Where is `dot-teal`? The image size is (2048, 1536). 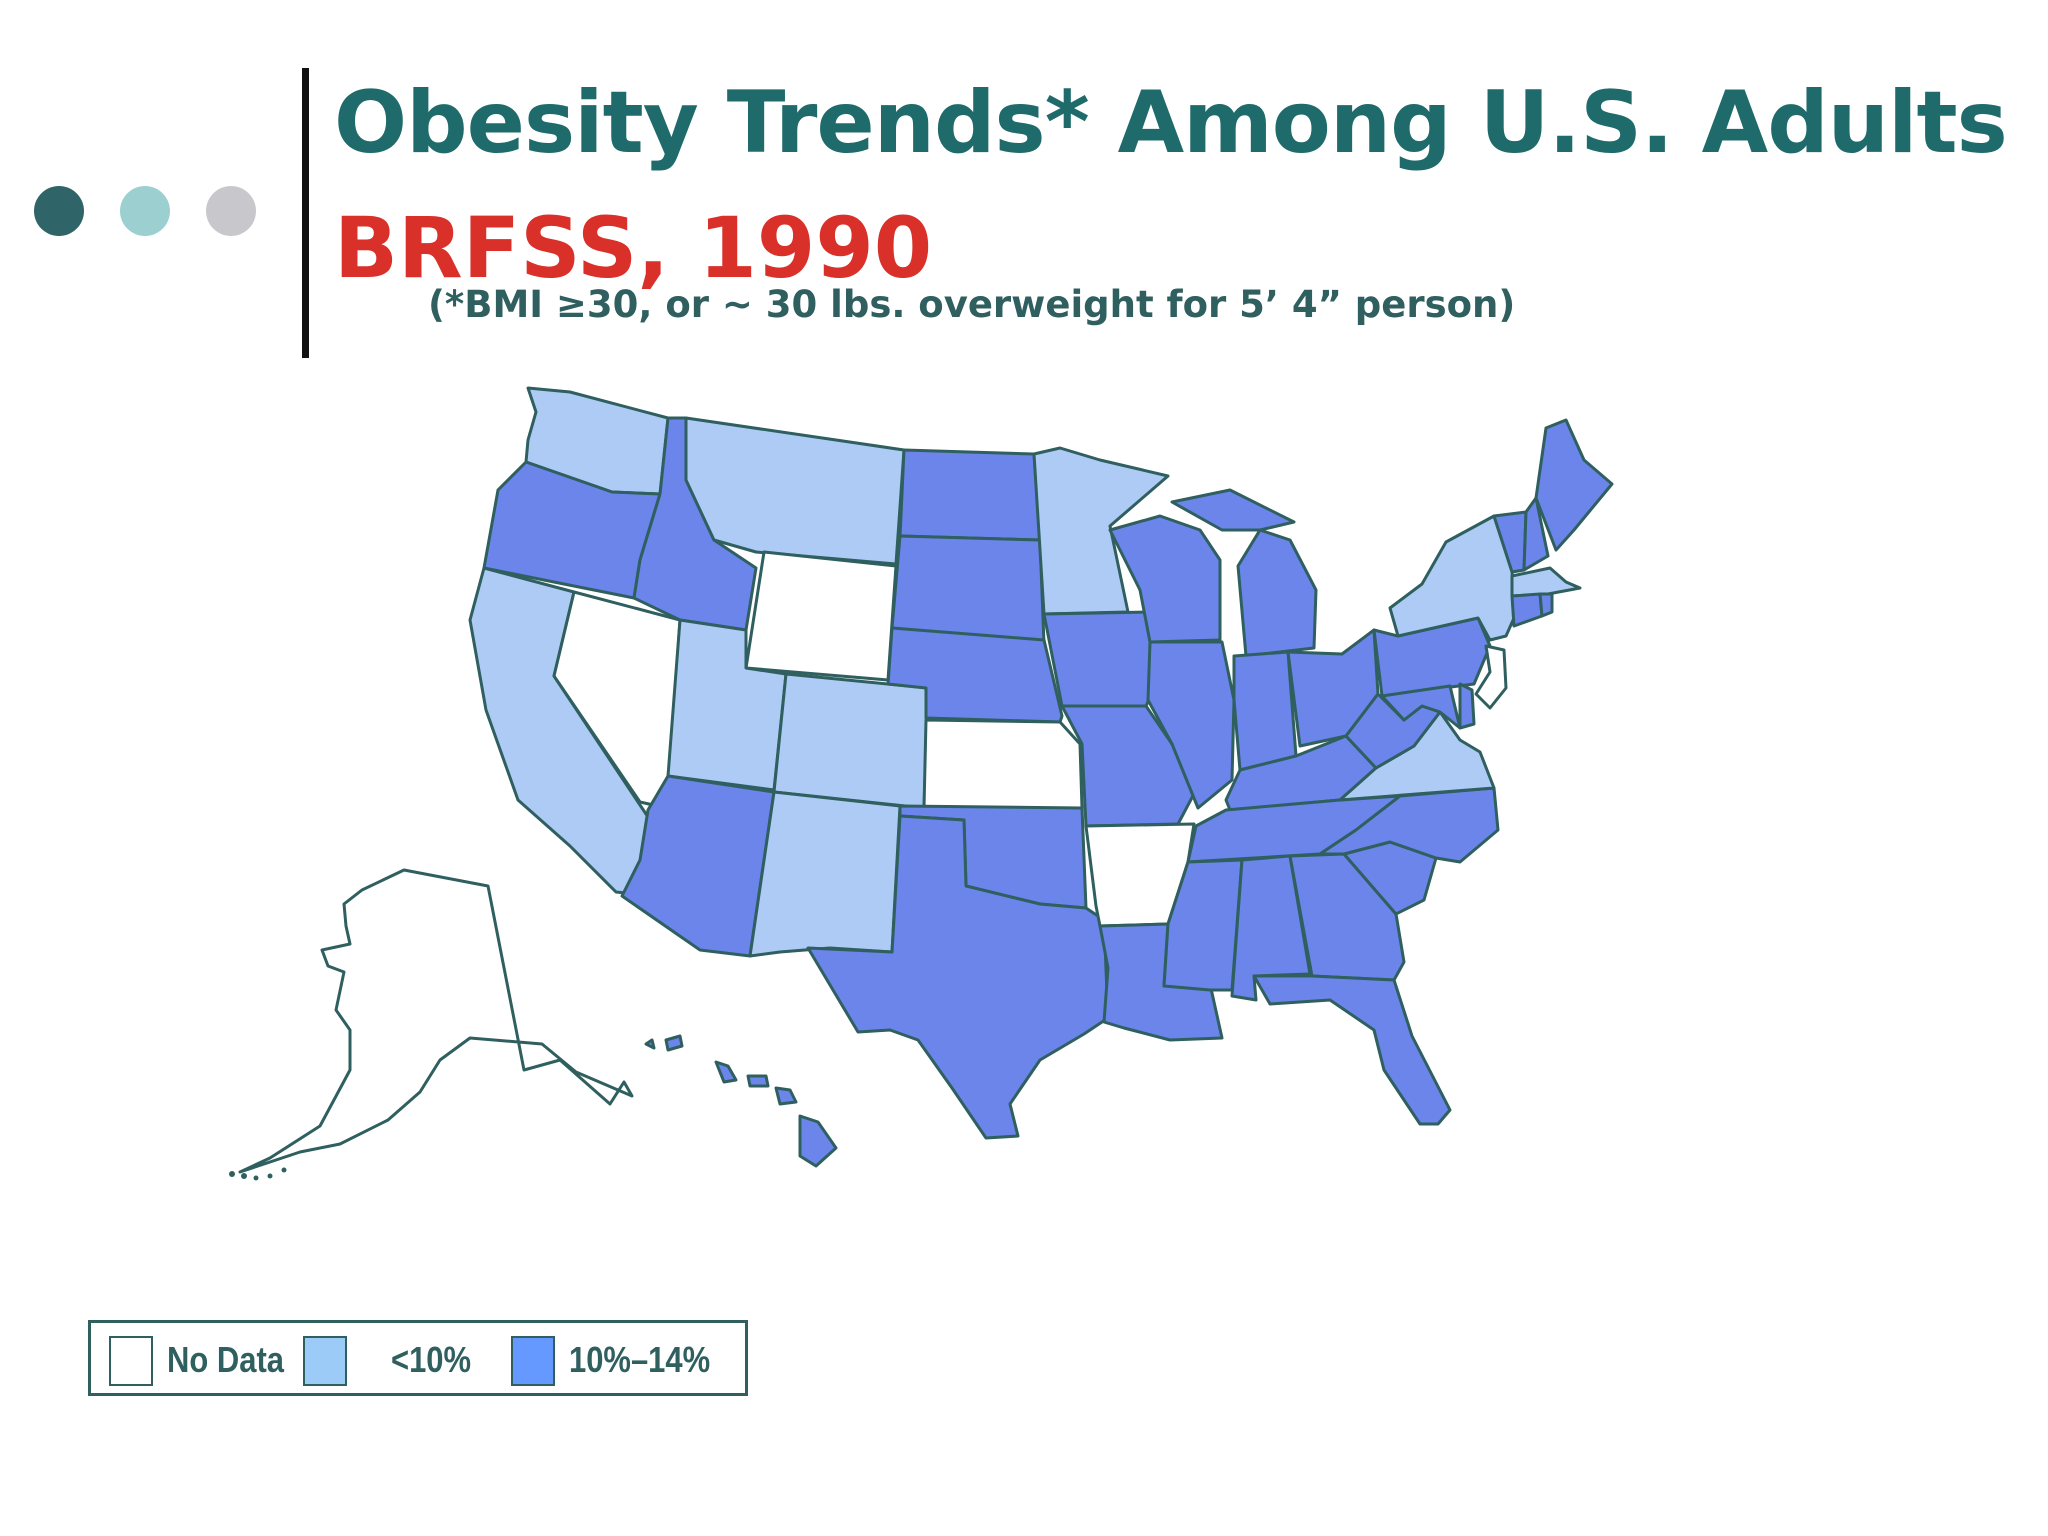 dot-teal is located at coordinates (145, 211).